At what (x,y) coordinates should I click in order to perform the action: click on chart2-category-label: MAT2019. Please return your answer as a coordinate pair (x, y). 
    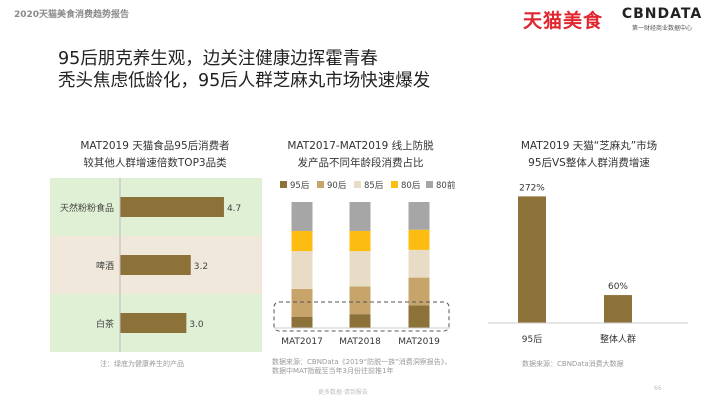
    Looking at the image, I should click on (419, 342).